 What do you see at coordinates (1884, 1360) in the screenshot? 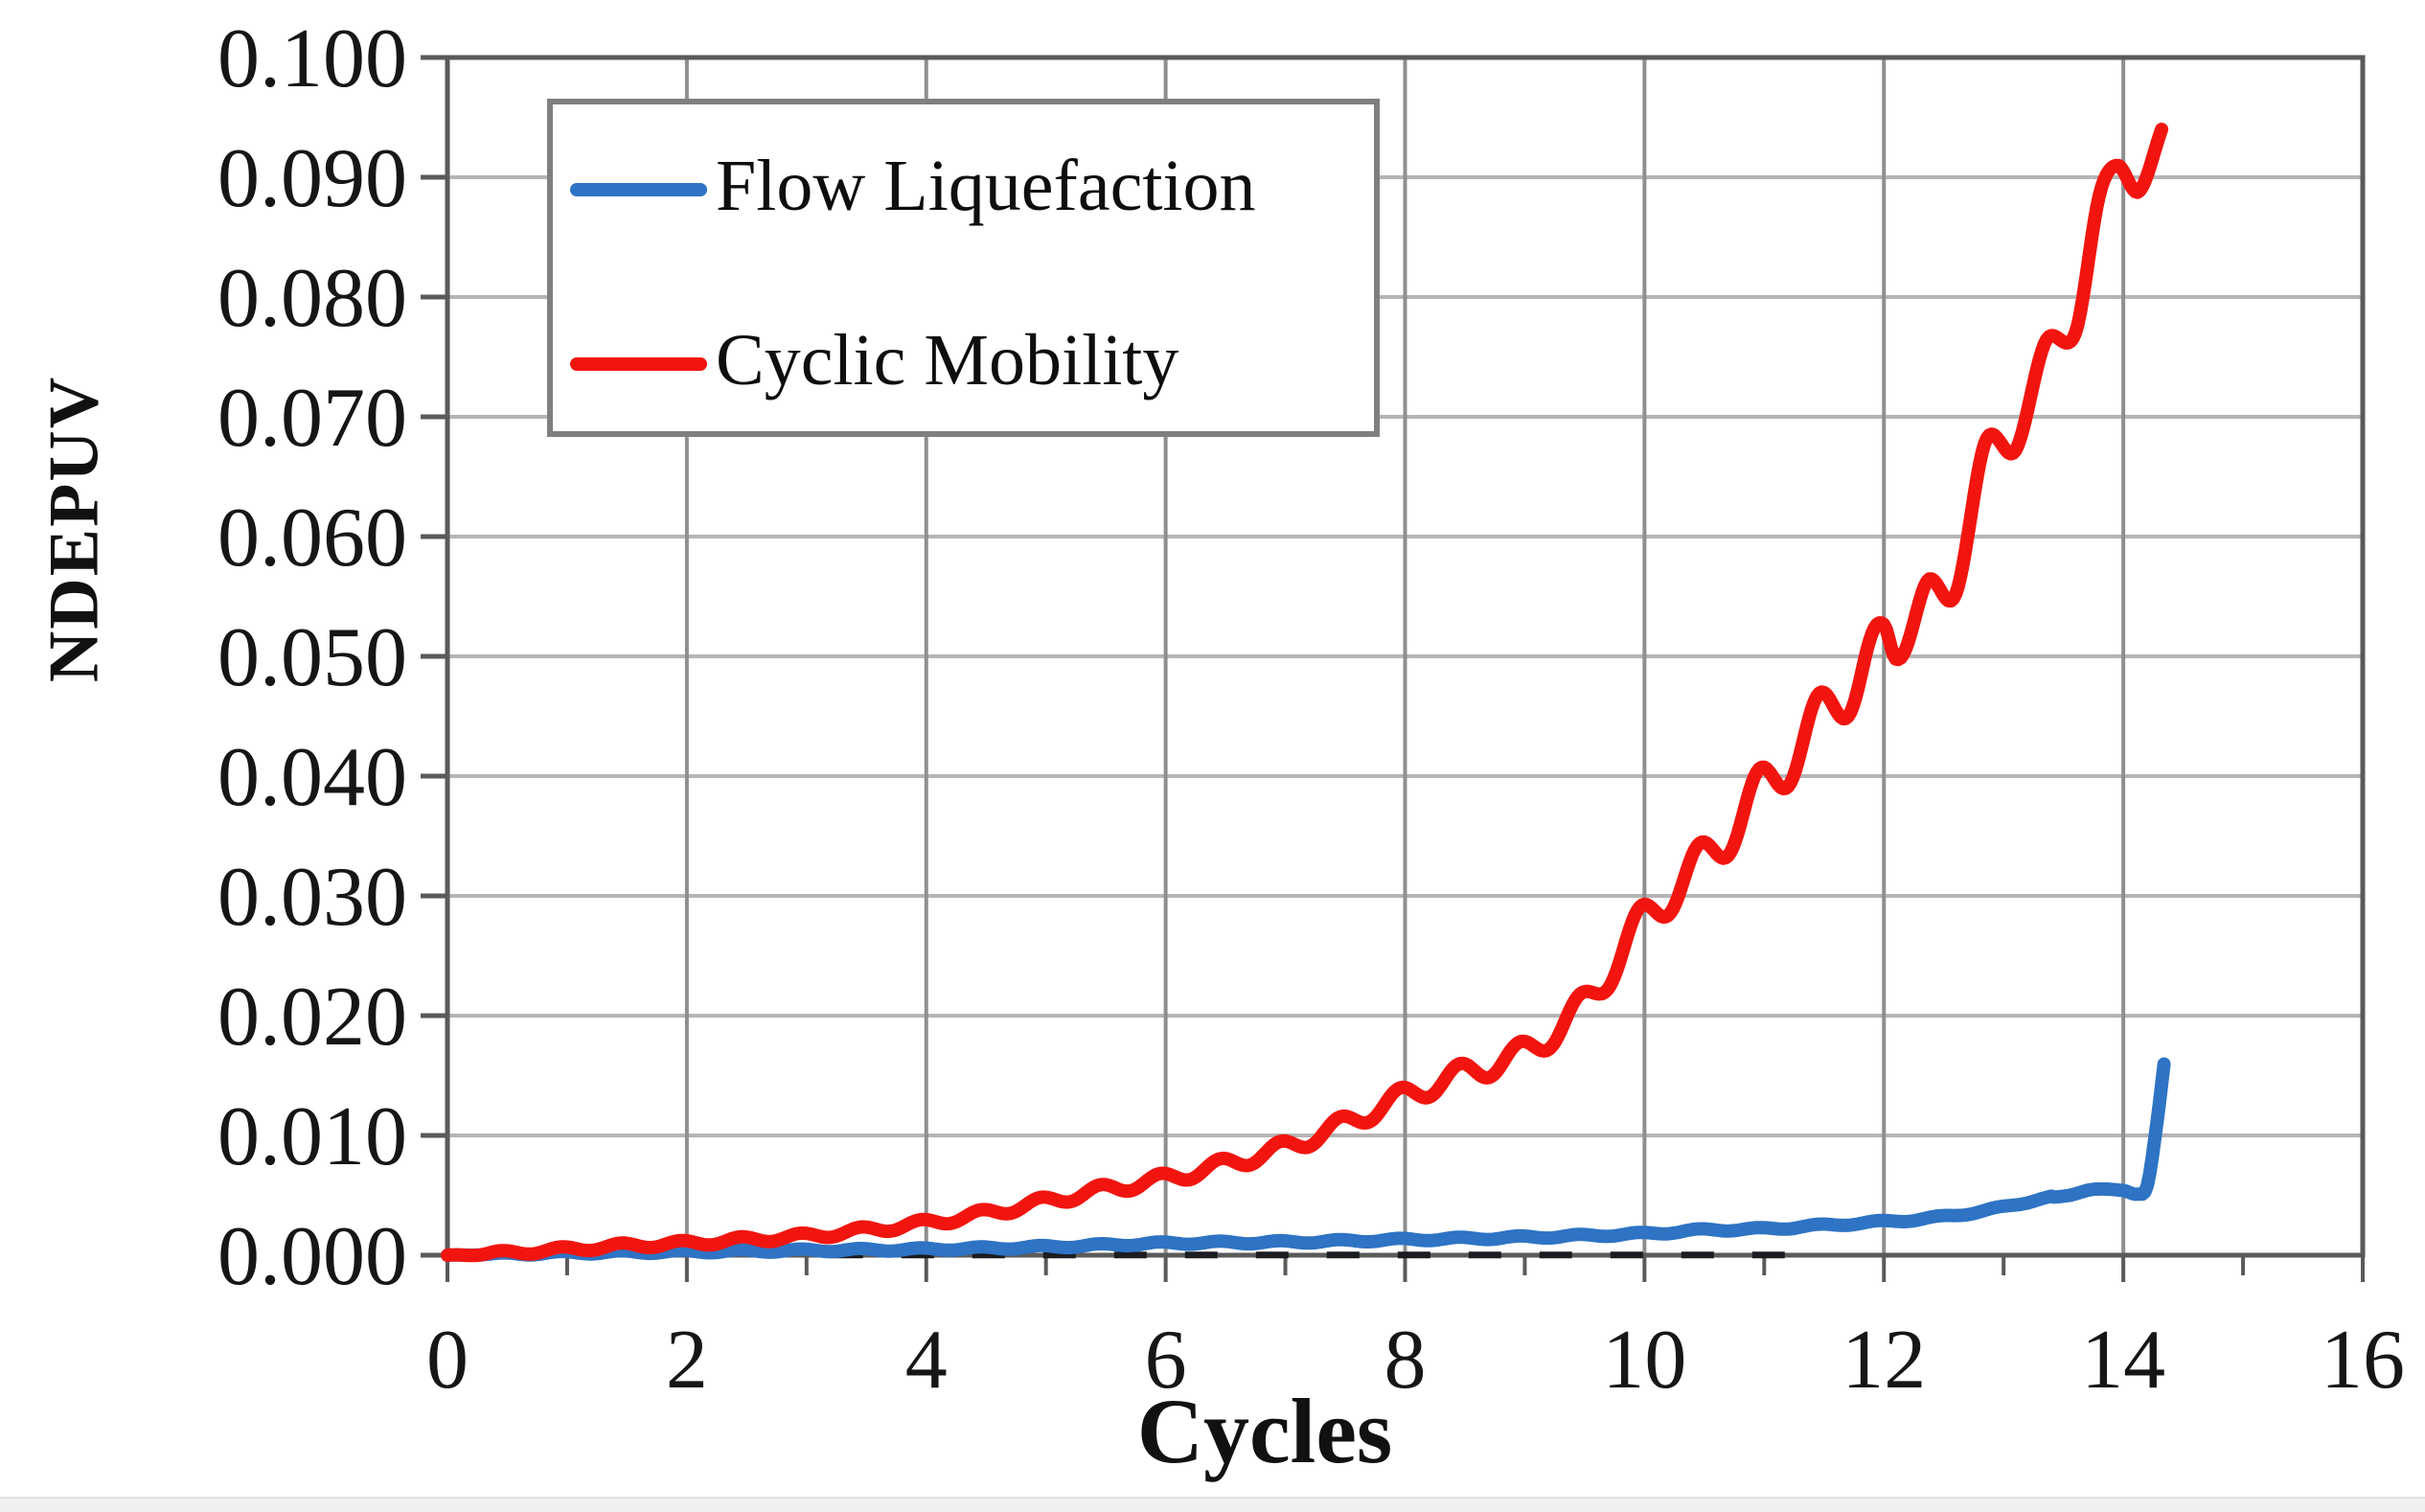
I see `x-tick-label: 12` at bounding box center [1884, 1360].